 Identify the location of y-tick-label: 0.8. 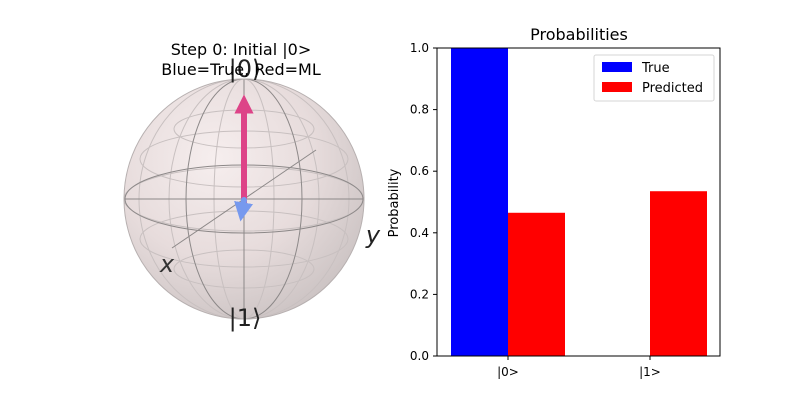
(419, 110).